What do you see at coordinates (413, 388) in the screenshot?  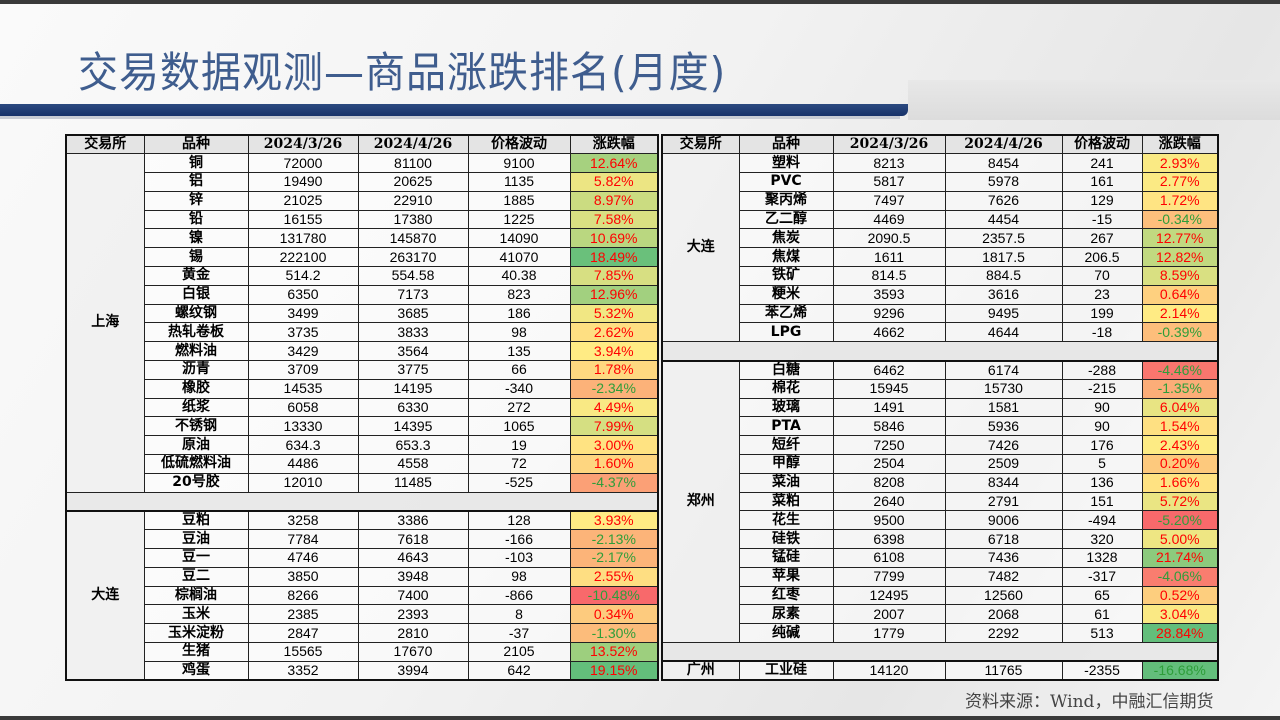 I see `price-end-cell: 14195` at bounding box center [413, 388].